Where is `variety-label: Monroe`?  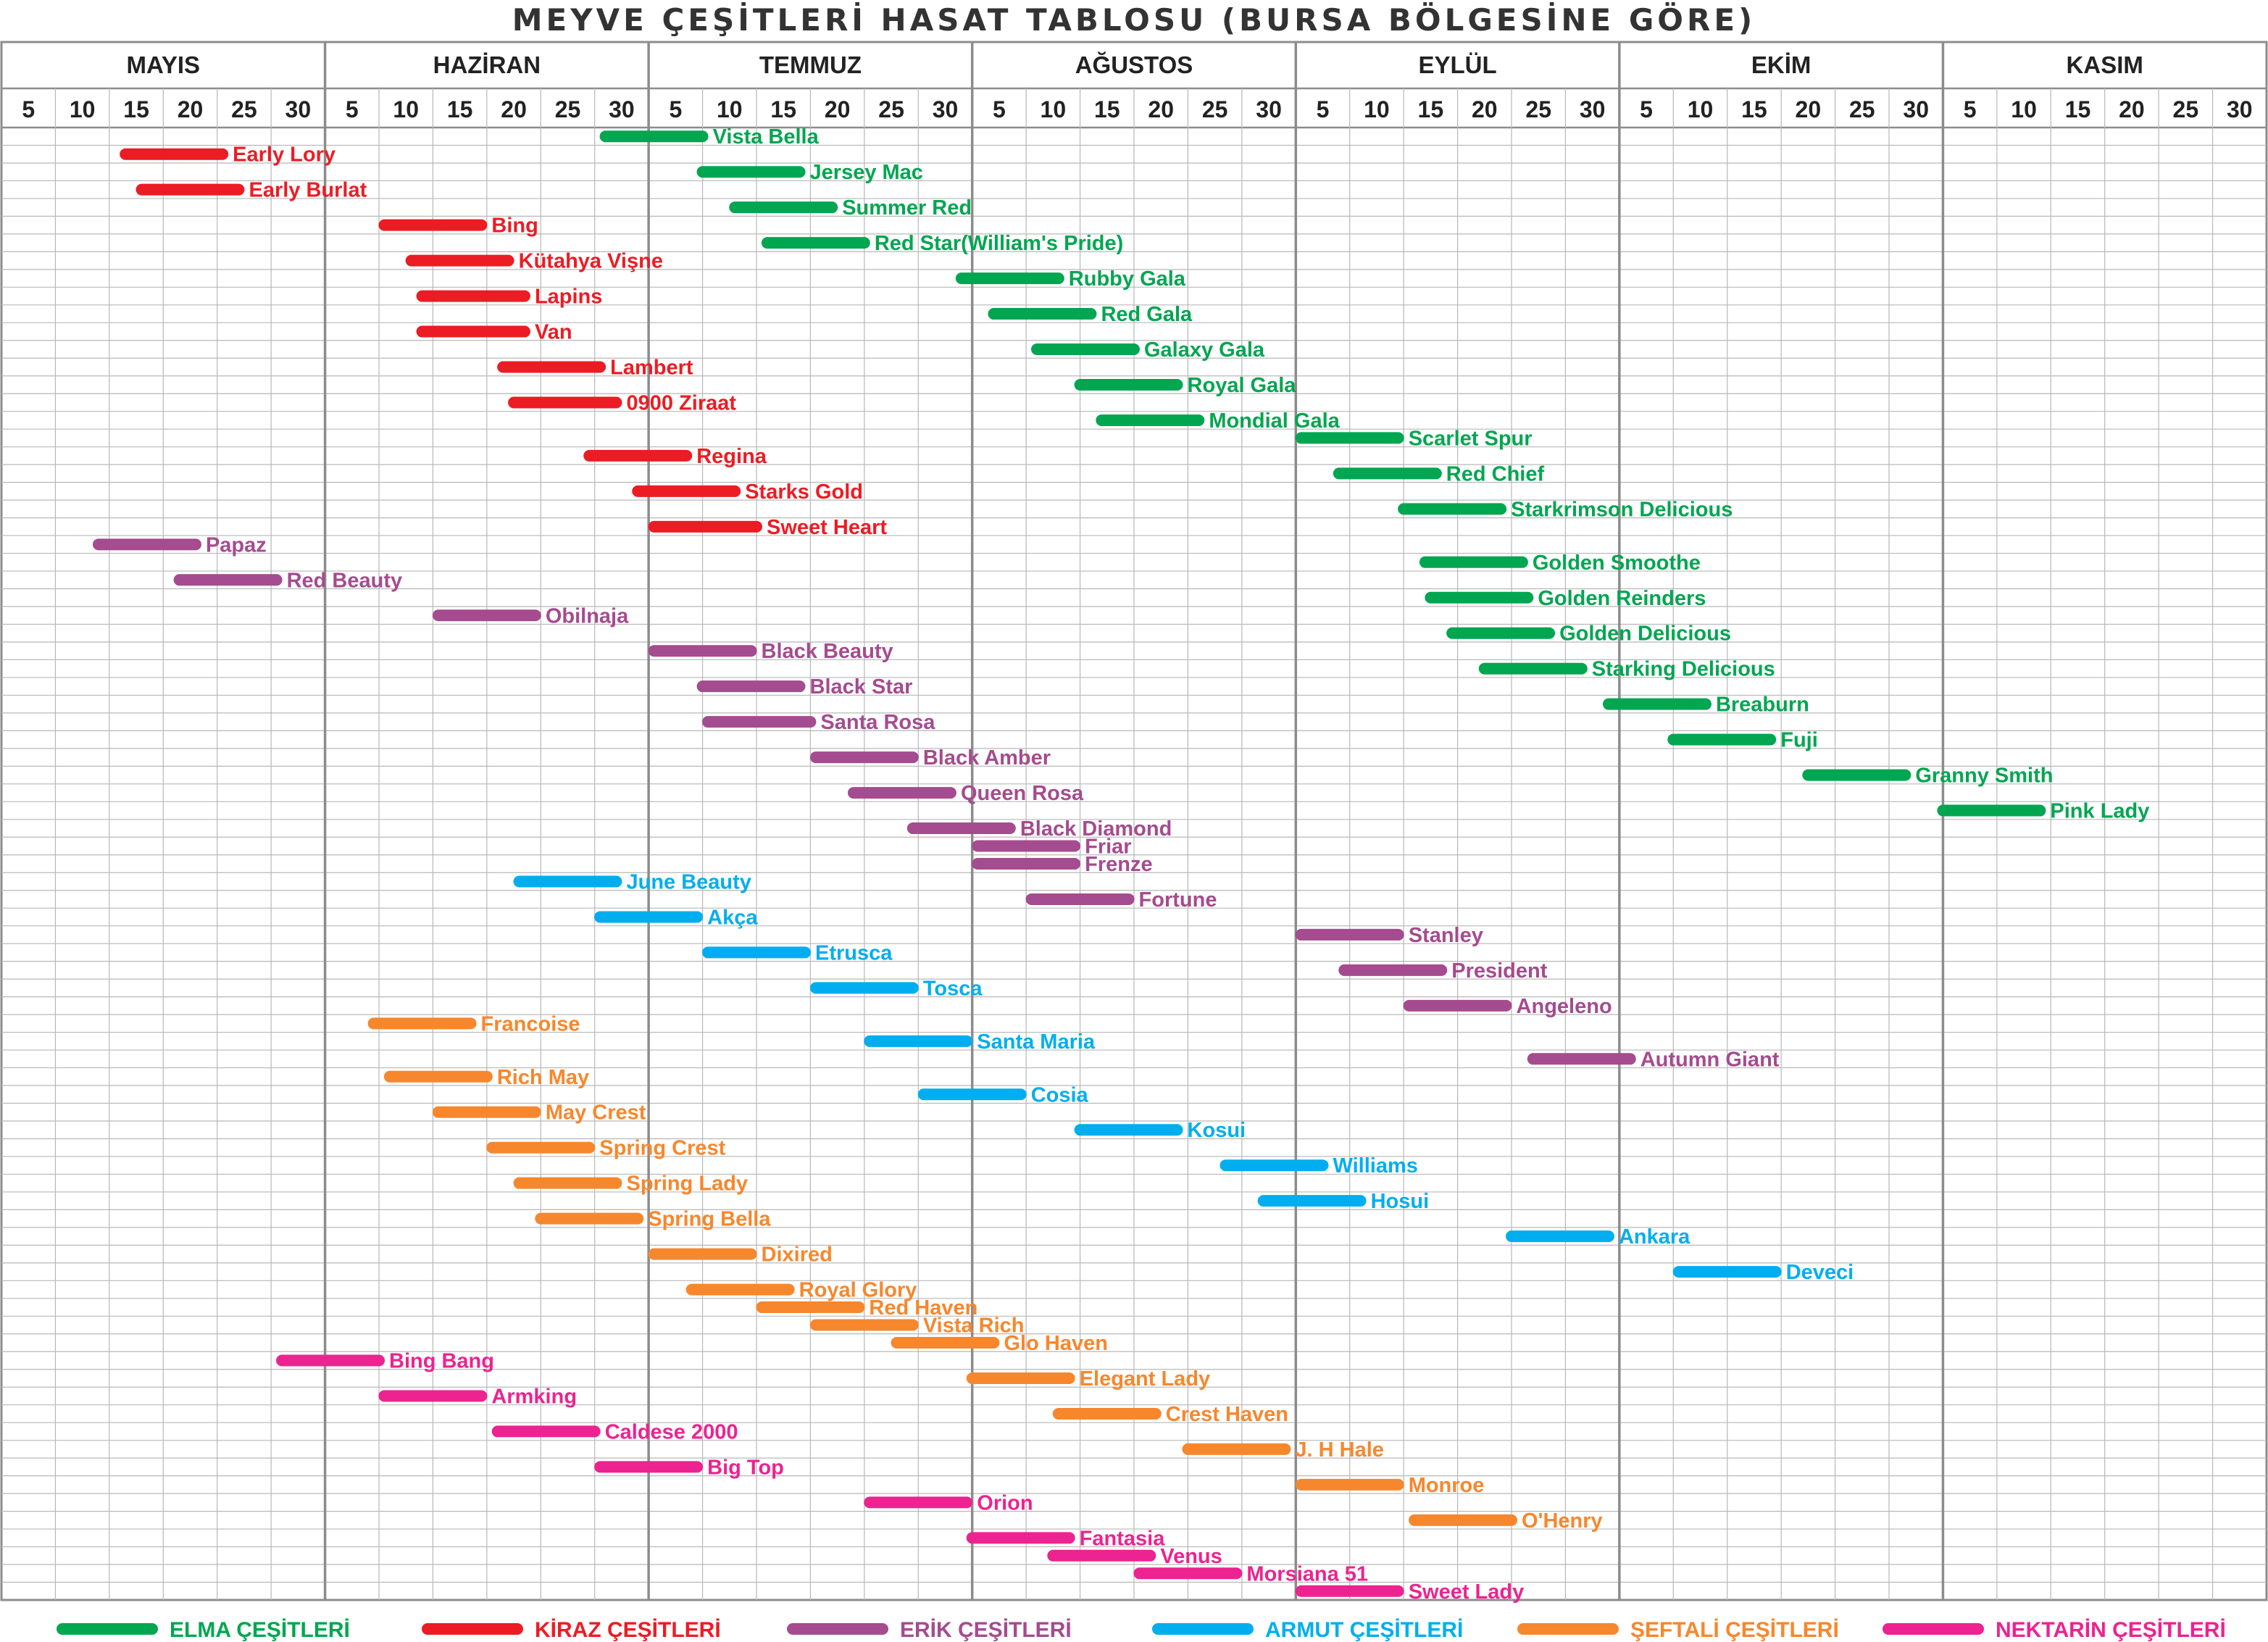 variety-label: Monroe is located at coordinates (1447, 1485).